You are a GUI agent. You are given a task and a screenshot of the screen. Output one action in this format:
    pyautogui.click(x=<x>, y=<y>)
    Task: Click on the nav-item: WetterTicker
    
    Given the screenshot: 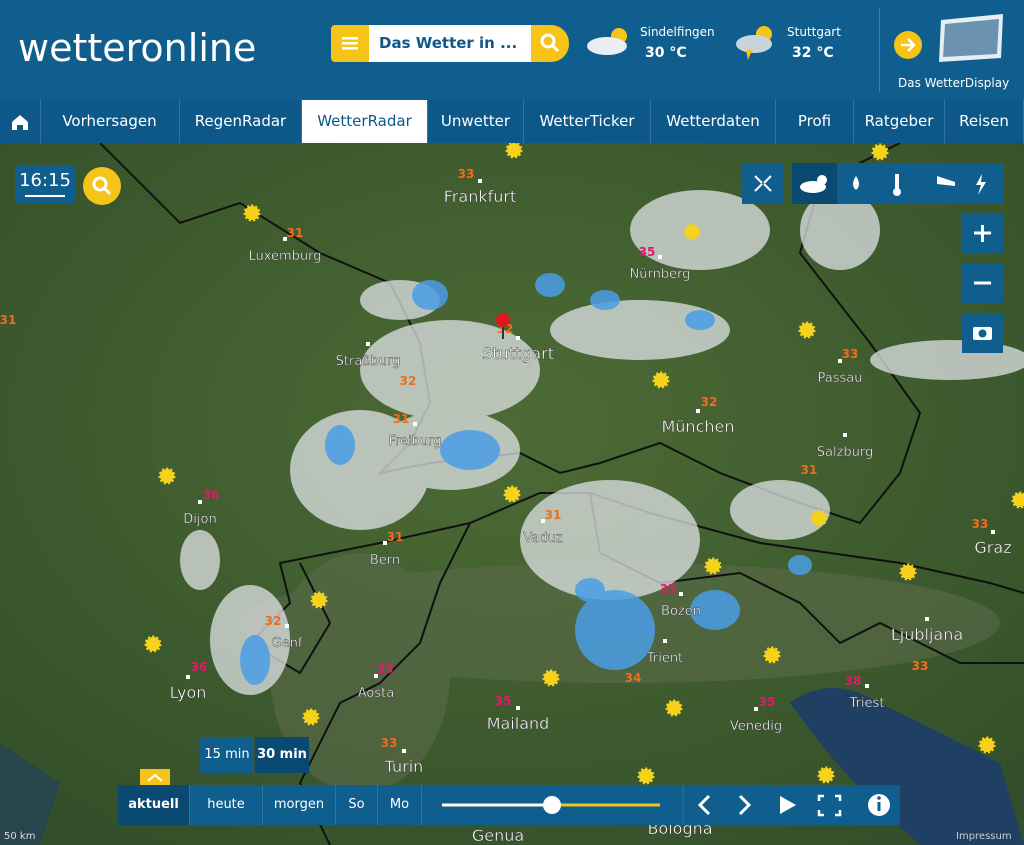 What is the action you would take?
    pyautogui.click(x=587, y=121)
    